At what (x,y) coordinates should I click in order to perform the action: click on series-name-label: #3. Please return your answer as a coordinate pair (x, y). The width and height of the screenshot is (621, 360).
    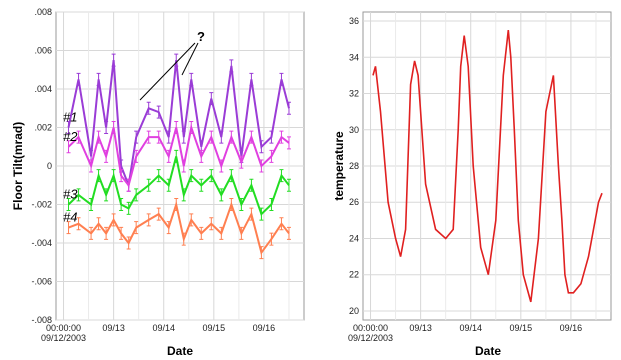
    Looking at the image, I should click on (70, 194).